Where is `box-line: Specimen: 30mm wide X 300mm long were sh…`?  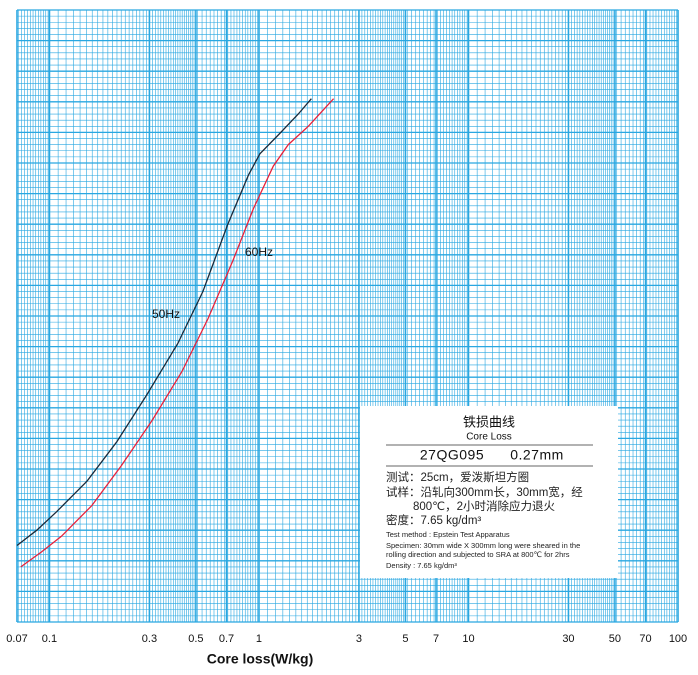 box-line: Specimen: 30mm wide X 300mm long were sh… is located at coordinates (483, 545).